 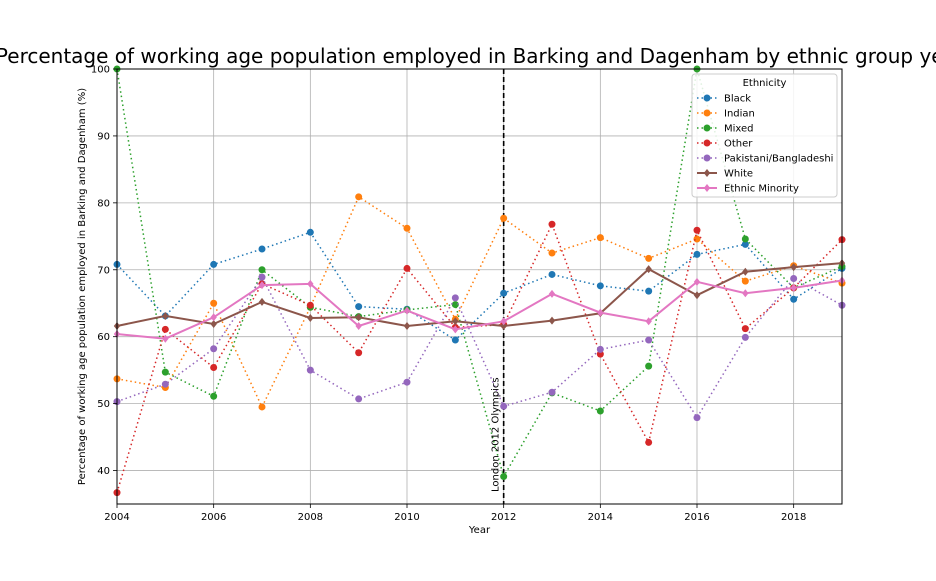 I want to click on y-tick-label: 40, so click(x=103, y=471).